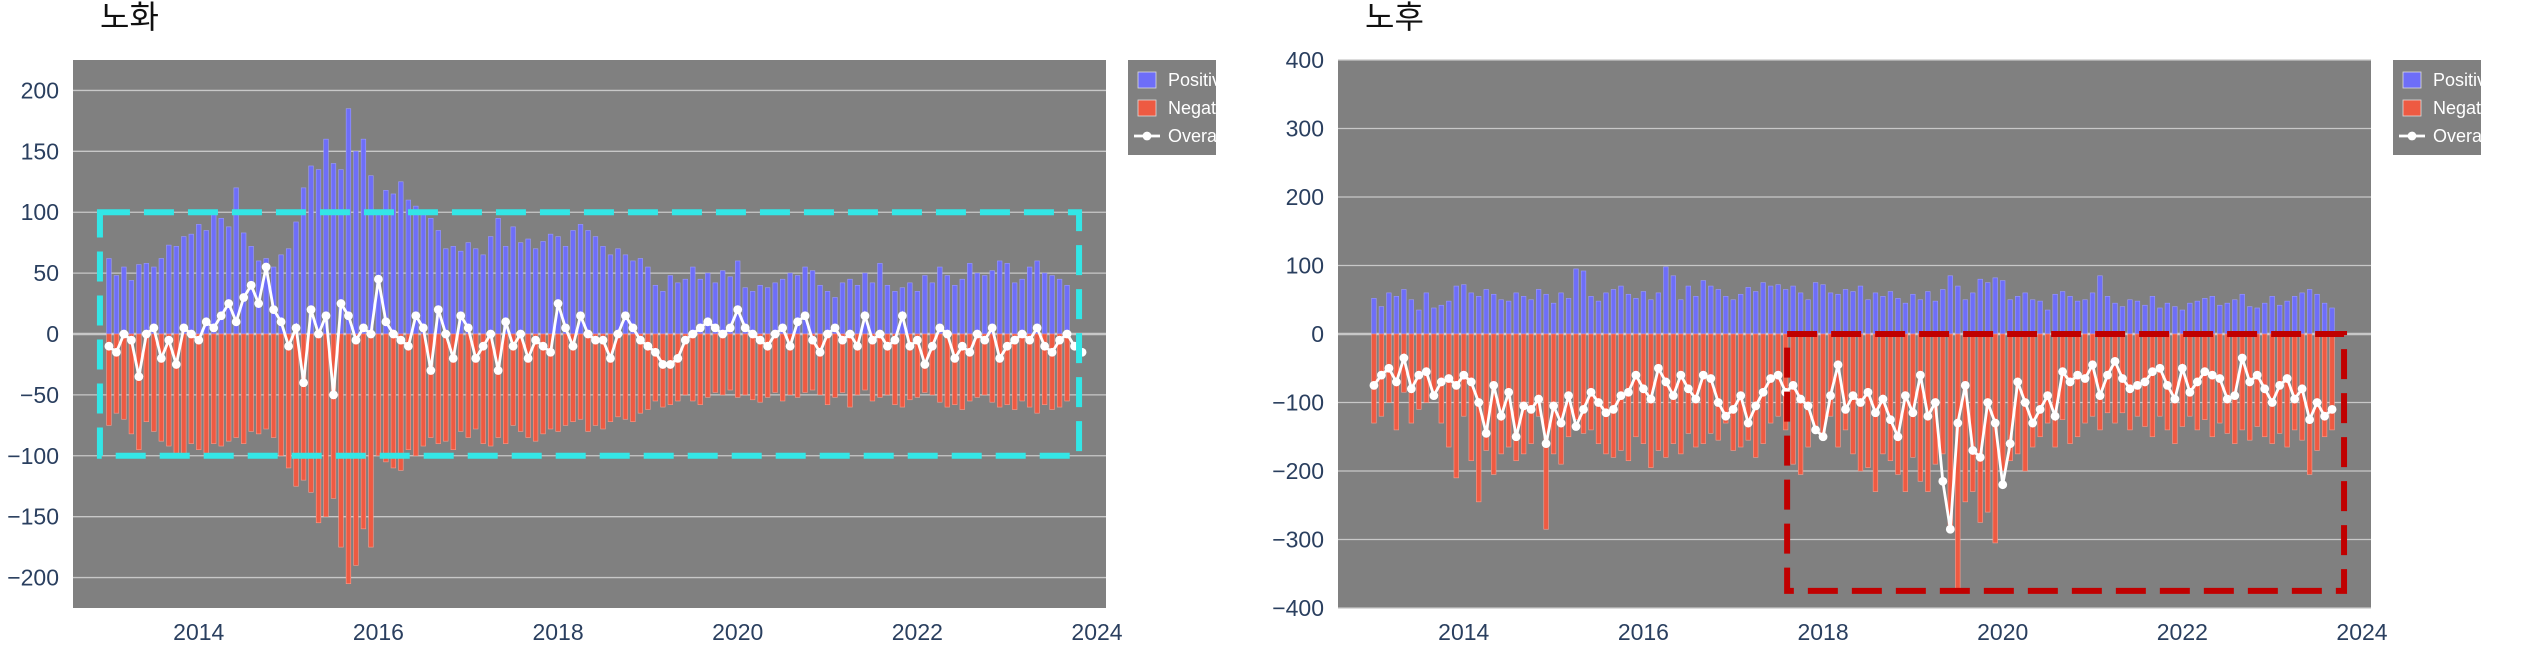 The image size is (2530, 646). I want to click on chart-title: 노후, so click(1394, 18).